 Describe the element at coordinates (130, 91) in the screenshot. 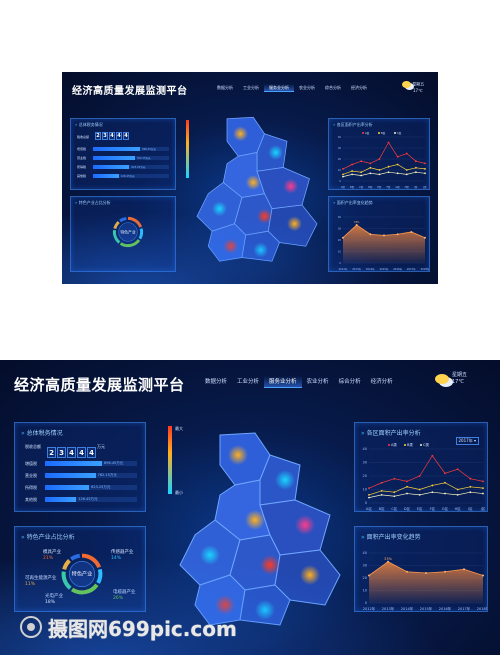

I see `page-title-small: 经济高质量发展监测平台` at that location.